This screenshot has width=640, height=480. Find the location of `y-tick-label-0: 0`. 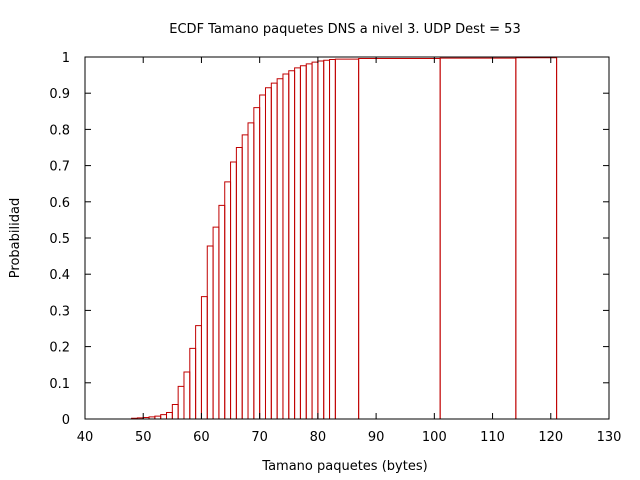

y-tick-label-0: 0 is located at coordinates (66, 420).